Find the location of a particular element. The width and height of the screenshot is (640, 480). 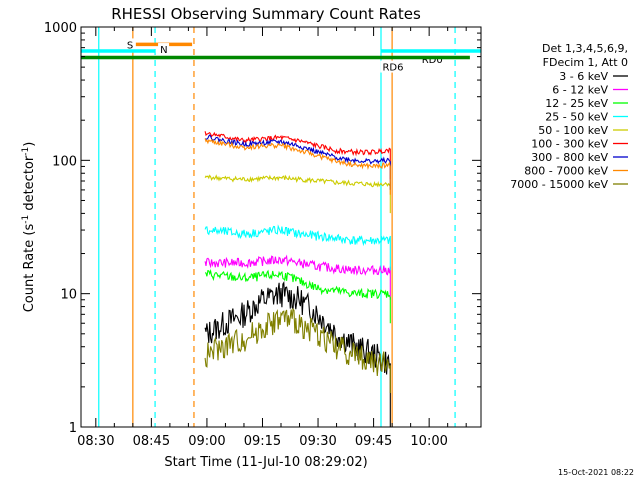

x-tick-label: 08:45 is located at coordinates (151, 441).